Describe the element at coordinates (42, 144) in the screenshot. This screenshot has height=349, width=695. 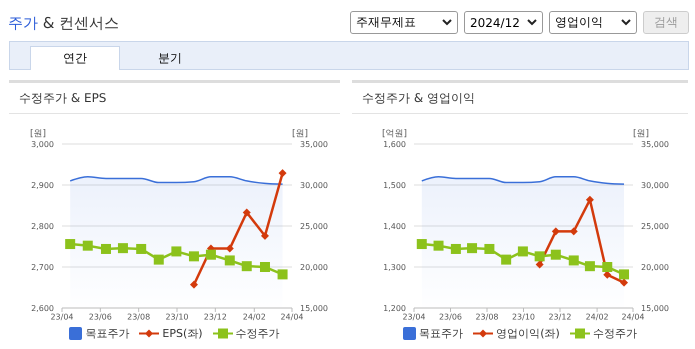
I see `y-tick-label: 3,000` at that location.